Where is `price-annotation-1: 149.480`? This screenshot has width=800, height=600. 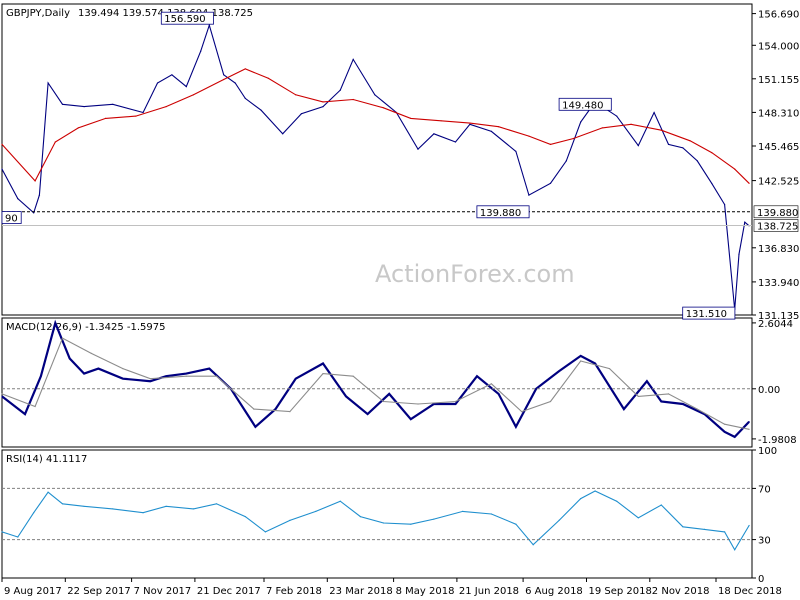
price-annotation-1: 149.480 is located at coordinates (582, 105).